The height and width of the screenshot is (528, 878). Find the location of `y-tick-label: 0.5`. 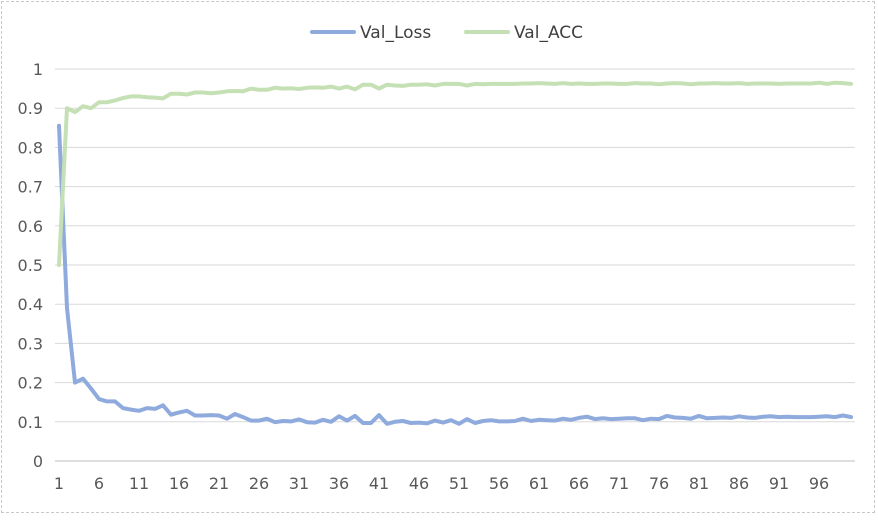

y-tick-label: 0.5 is located at coordinates (30, 265).